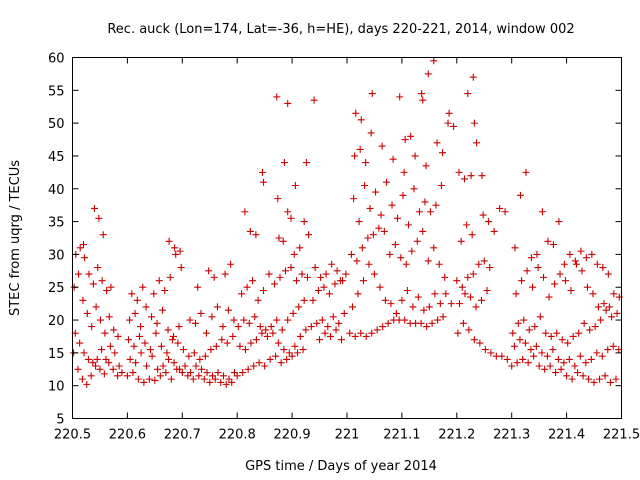 This screenshot has width=640, height=480. What do you see at coordinates (182, 435) in the screenshot?
I see `x-tick-label: 220.7` at bounding box center [182, 435].